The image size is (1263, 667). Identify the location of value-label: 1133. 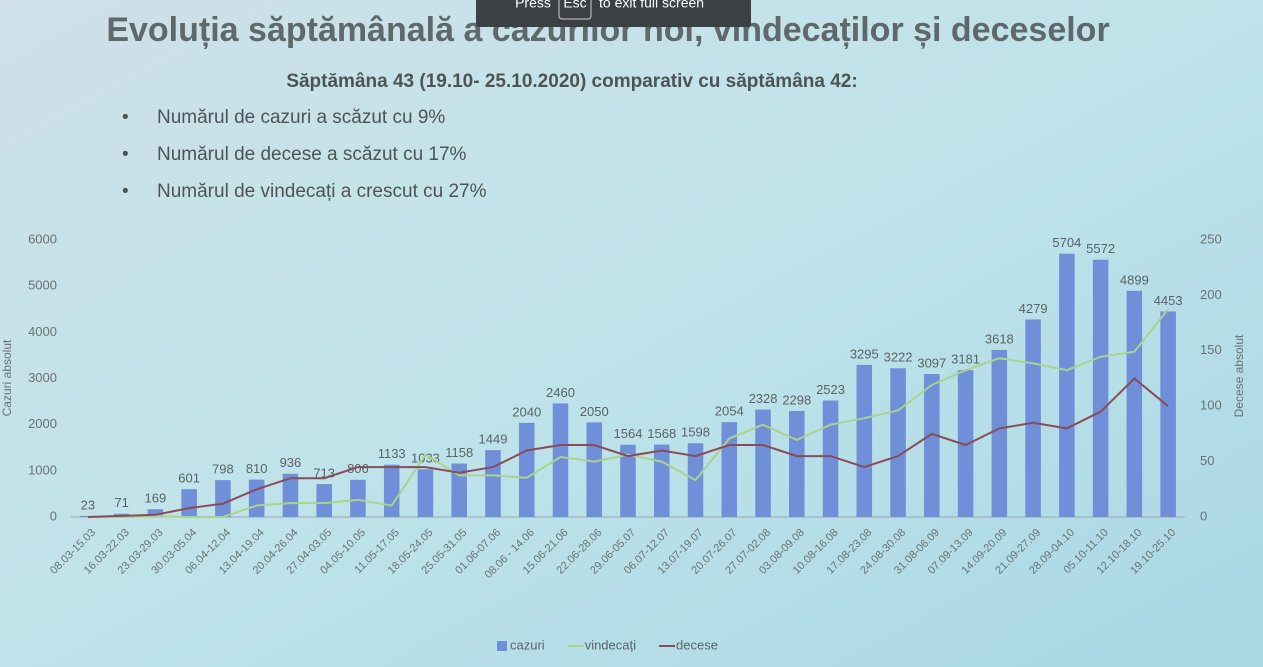
(392, 453).